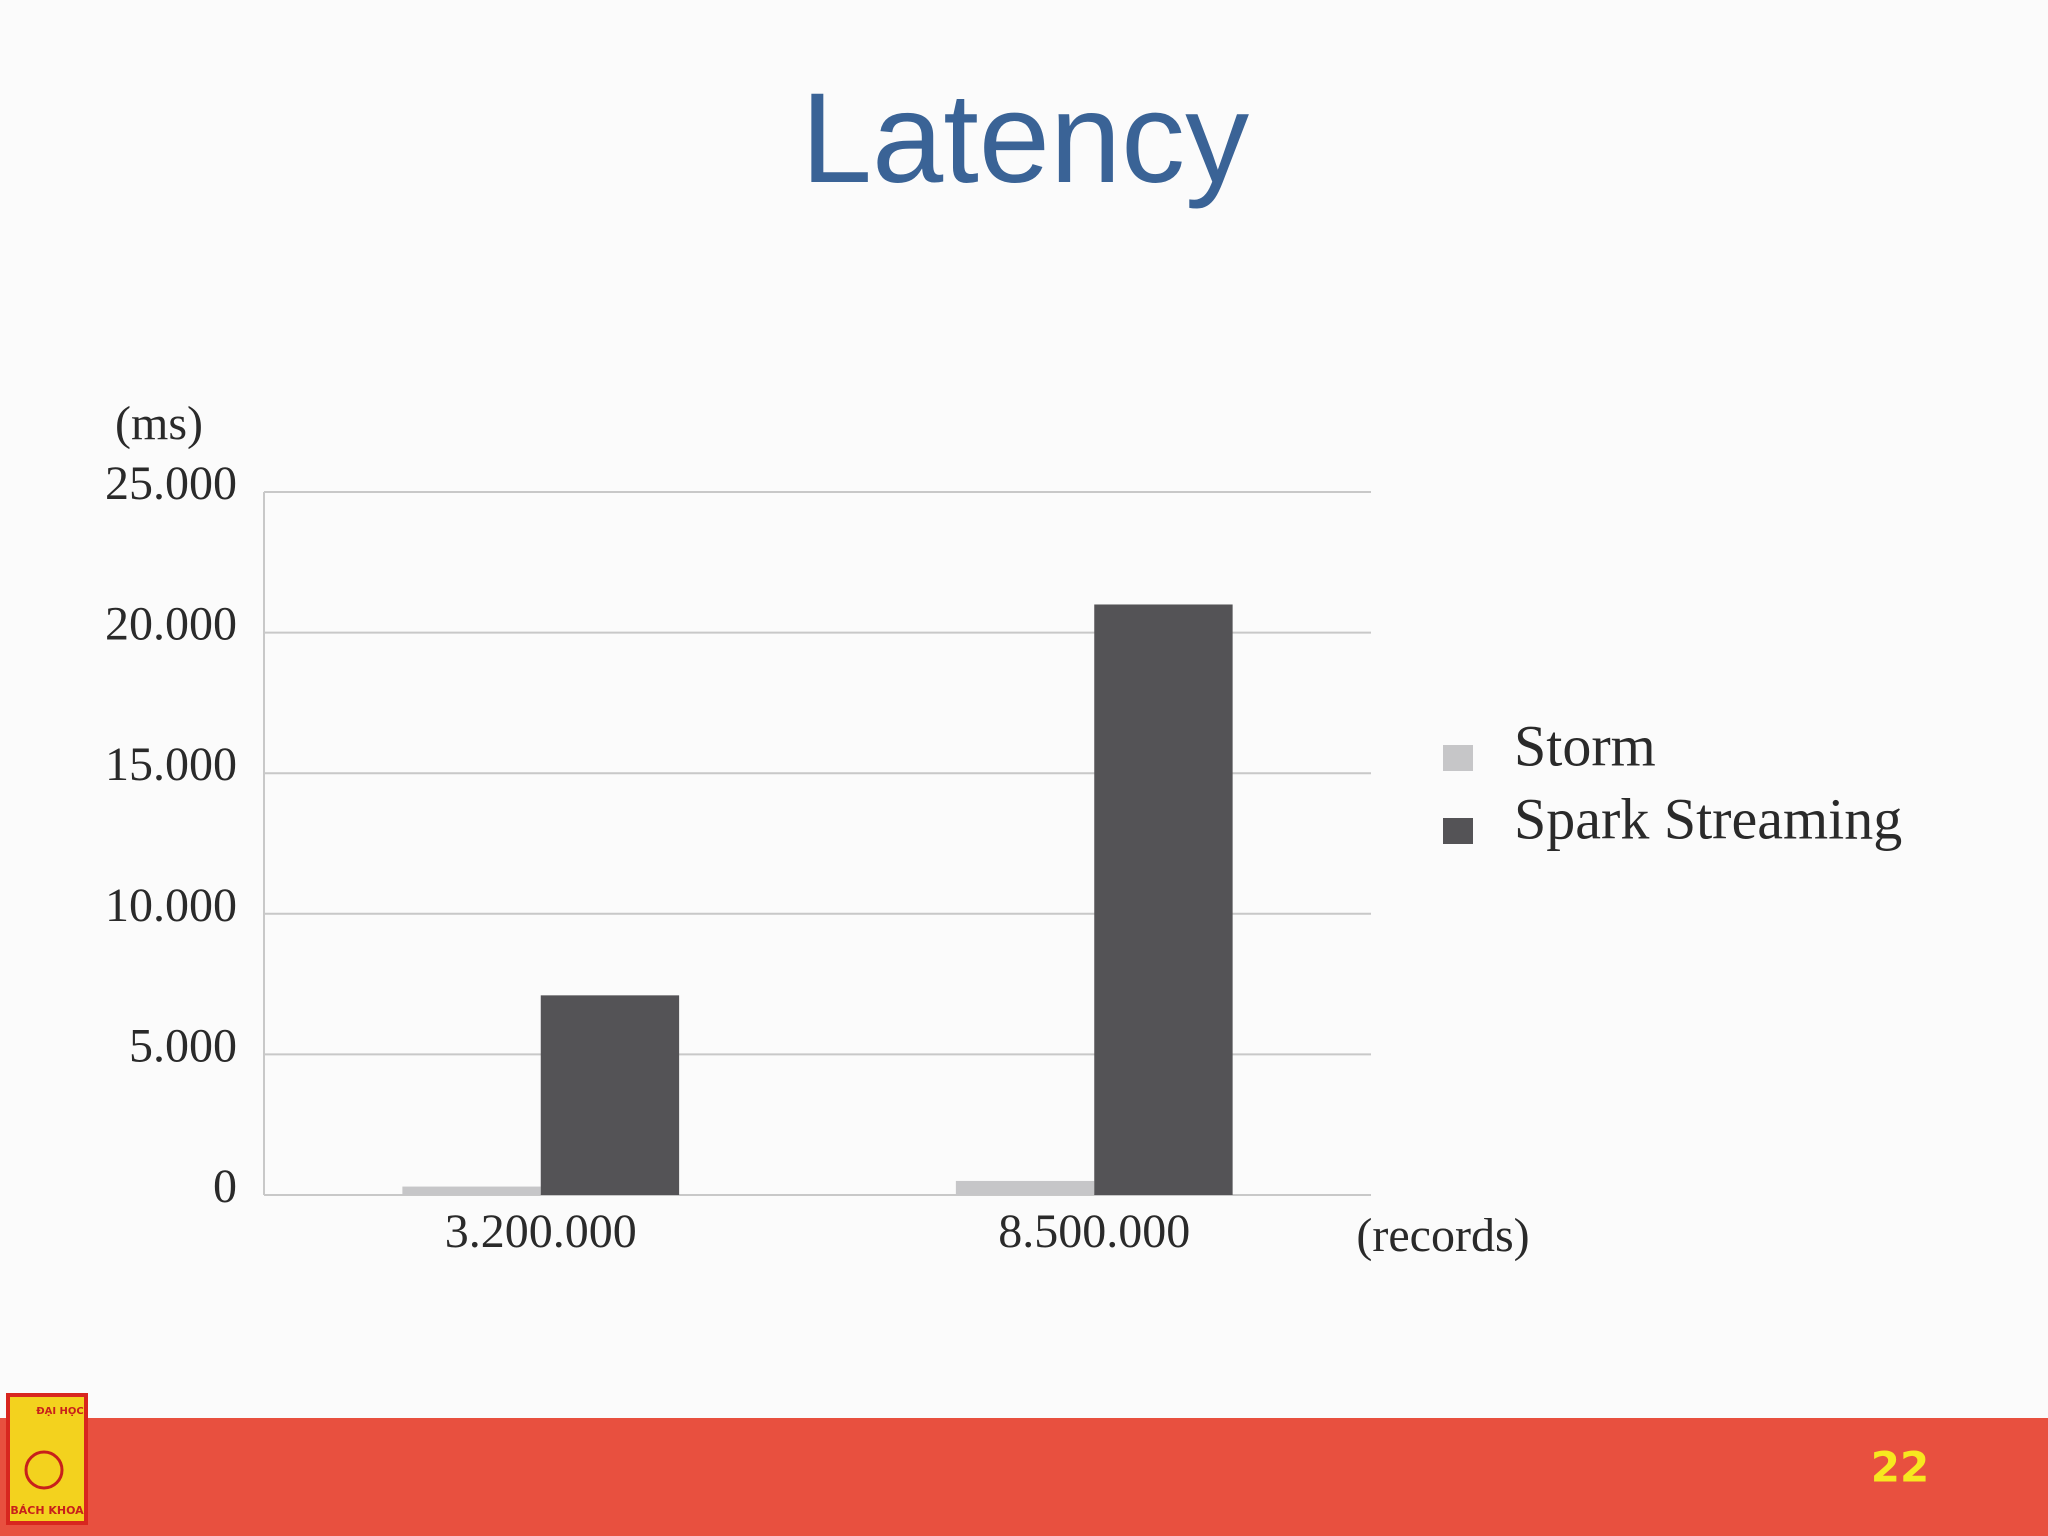  What do you see at coordinates (1585, 745) in the screenshot?
I see `legend-label: Storm` at bounding box center [1585, 745].